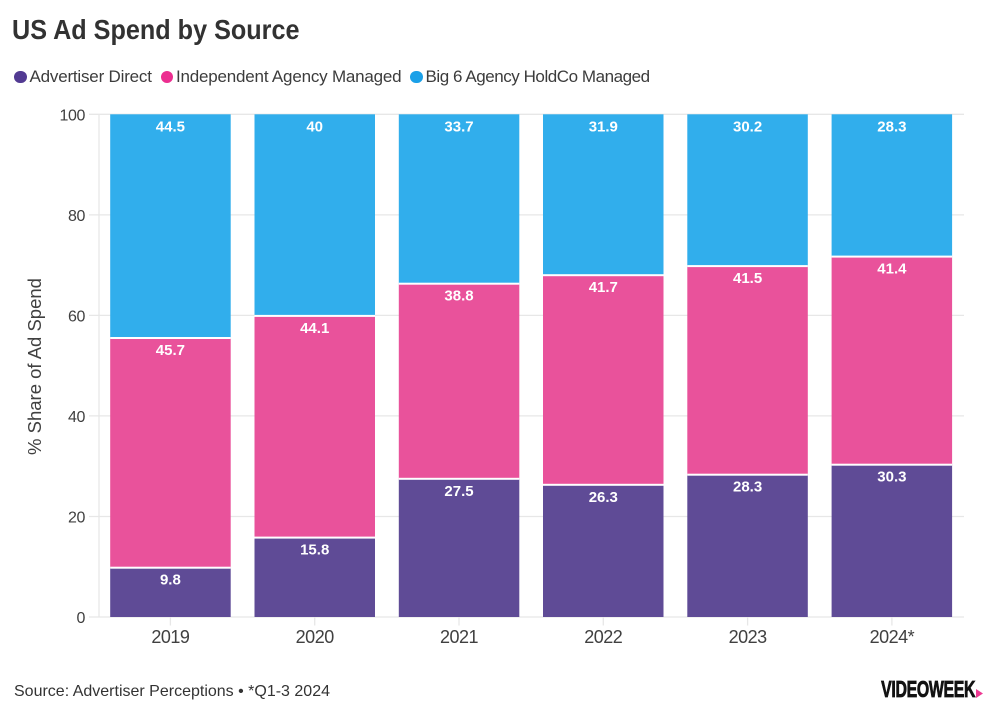 This screenshot has width=1000, height=725. What do you see at coordinates (458, 126) in the screenshot?
I see `svg-text: 33.7` at bounding box center [458, 126].